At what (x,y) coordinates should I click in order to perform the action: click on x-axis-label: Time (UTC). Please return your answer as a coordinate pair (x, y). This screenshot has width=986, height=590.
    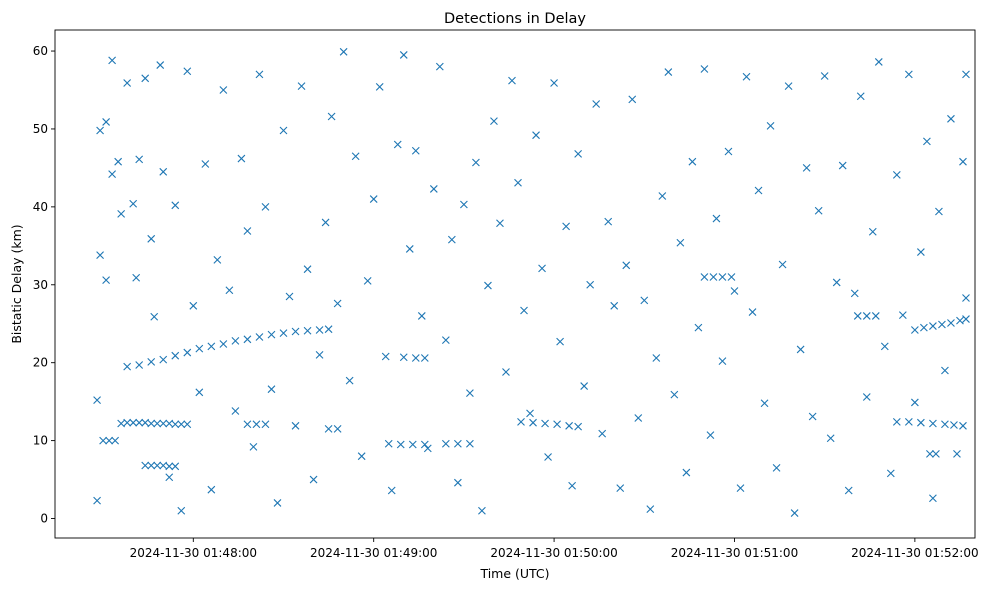
    Looking at the image, I should click on (514, 573).